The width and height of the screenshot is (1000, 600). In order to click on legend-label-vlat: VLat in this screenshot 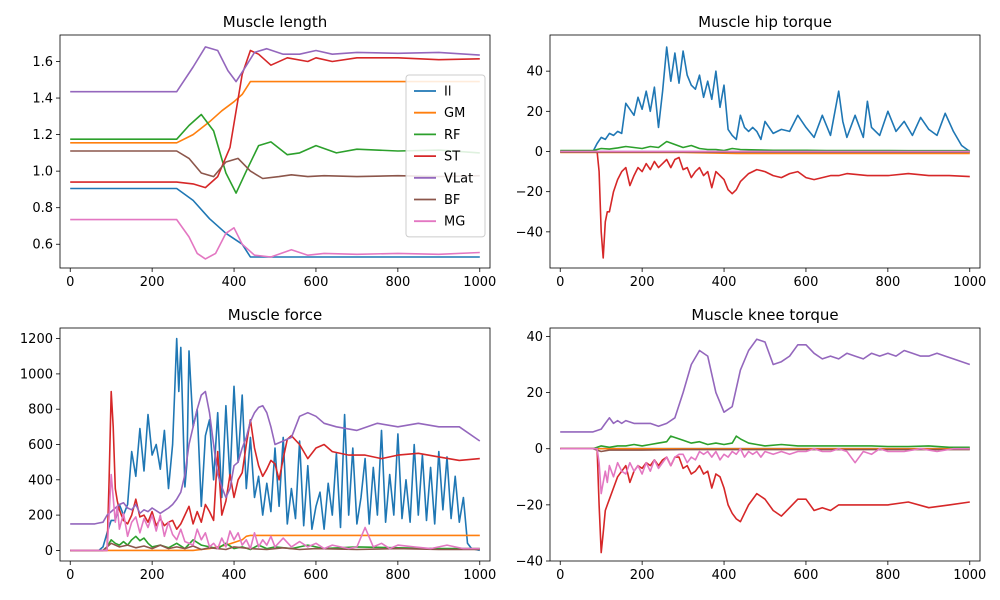, I will do `click(458, 178)`.